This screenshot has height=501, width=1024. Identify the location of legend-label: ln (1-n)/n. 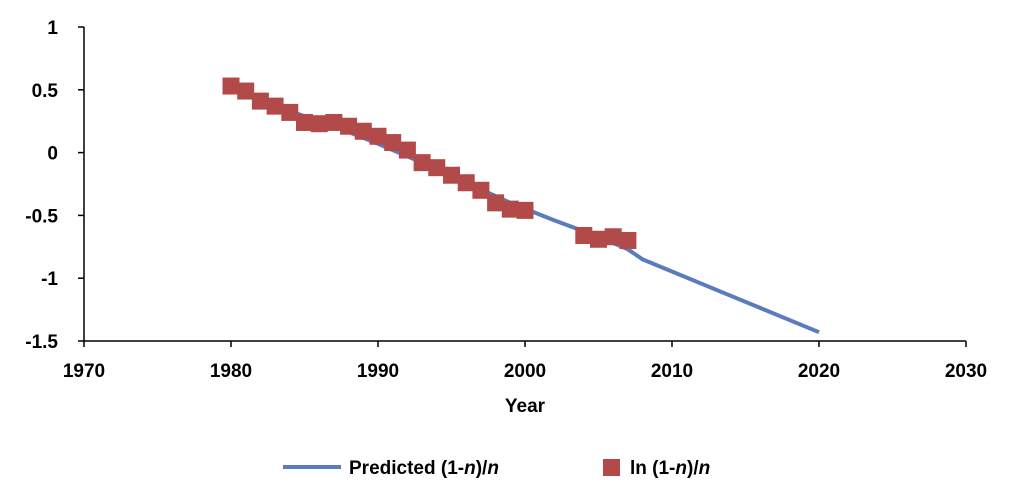
(670, 468).